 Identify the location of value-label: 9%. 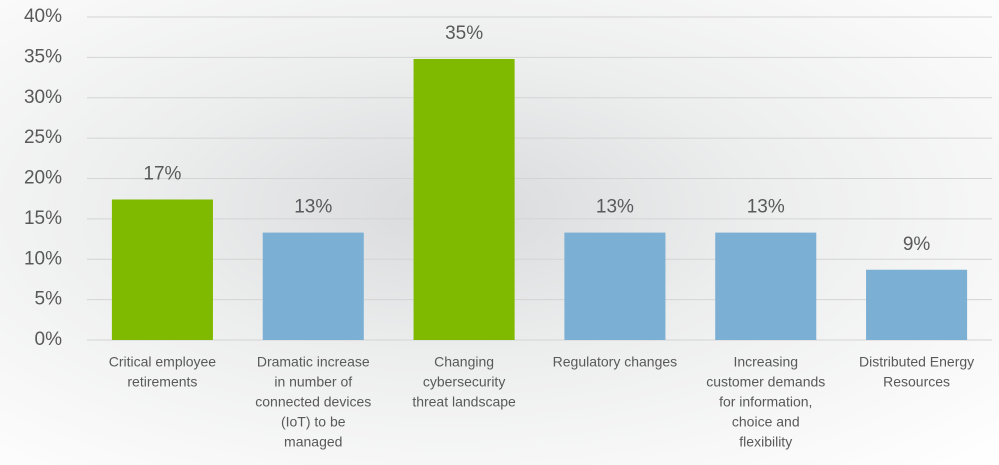
(917, 244).